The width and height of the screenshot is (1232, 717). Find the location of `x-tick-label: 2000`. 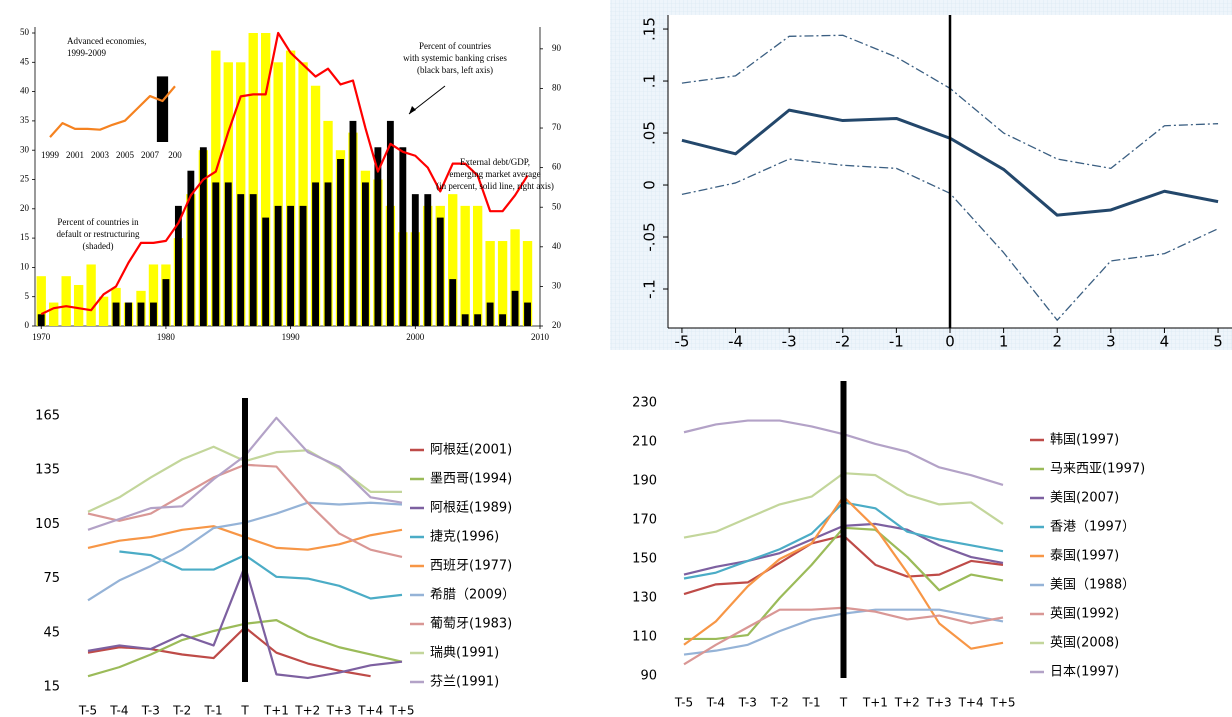

x-tick-label: 2000 is located at coordinates (415, 337).